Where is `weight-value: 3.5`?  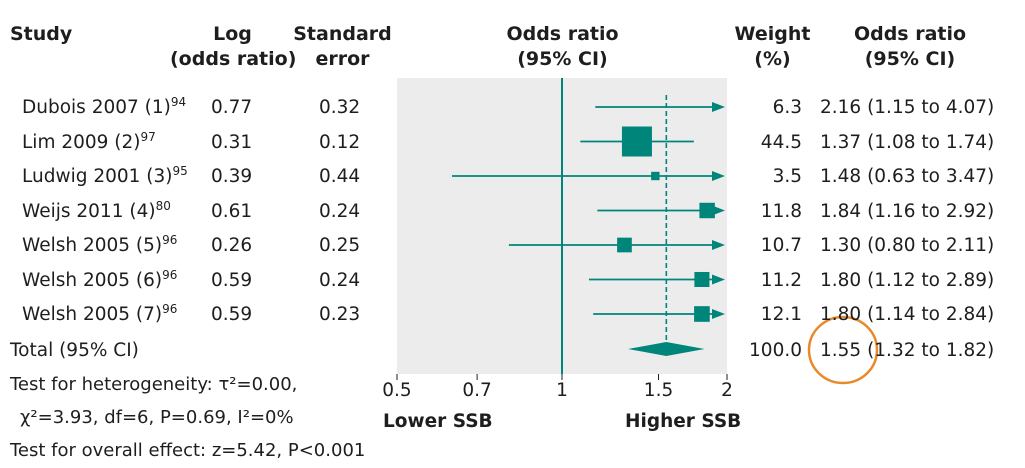 weight-value: 3.5 is located at coordinates (787, 176).